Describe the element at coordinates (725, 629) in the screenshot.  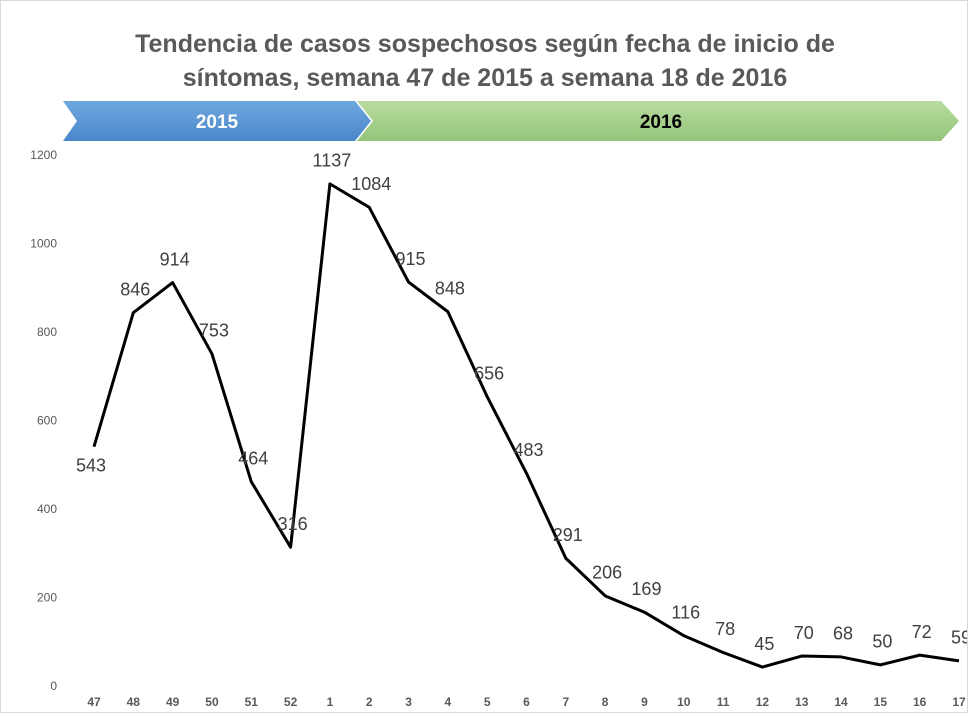
I see `data-label: 78` at that location.